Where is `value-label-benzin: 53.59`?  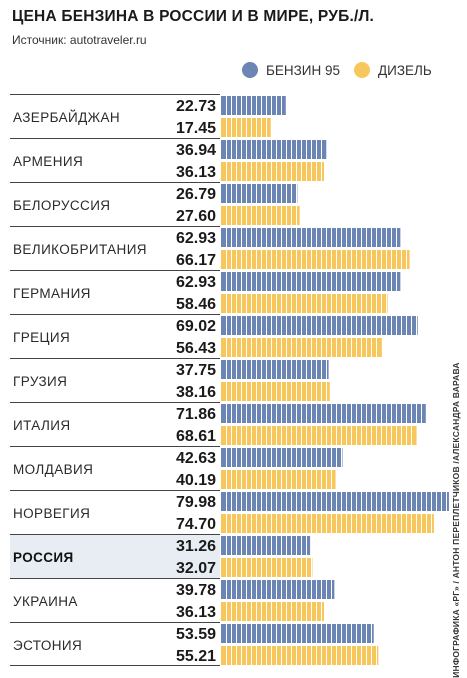 value-label-benzin: 53.59 is located at coordinates (196, 634).